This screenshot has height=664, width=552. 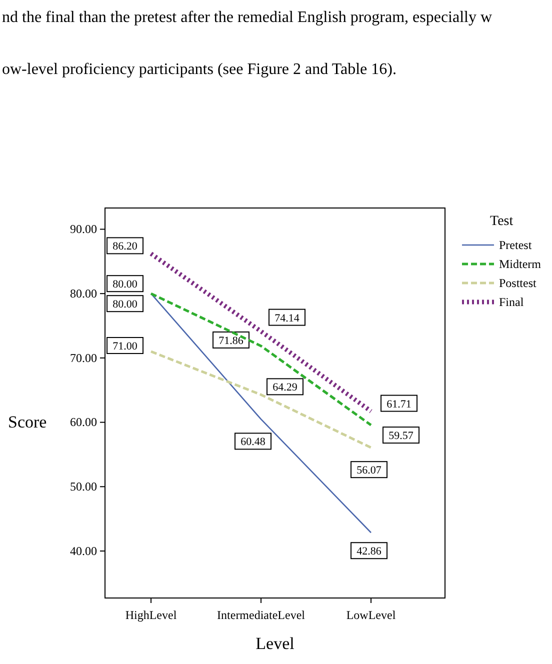 I want to click on y-tick-label: 70.00, so click(x=83, y=357).